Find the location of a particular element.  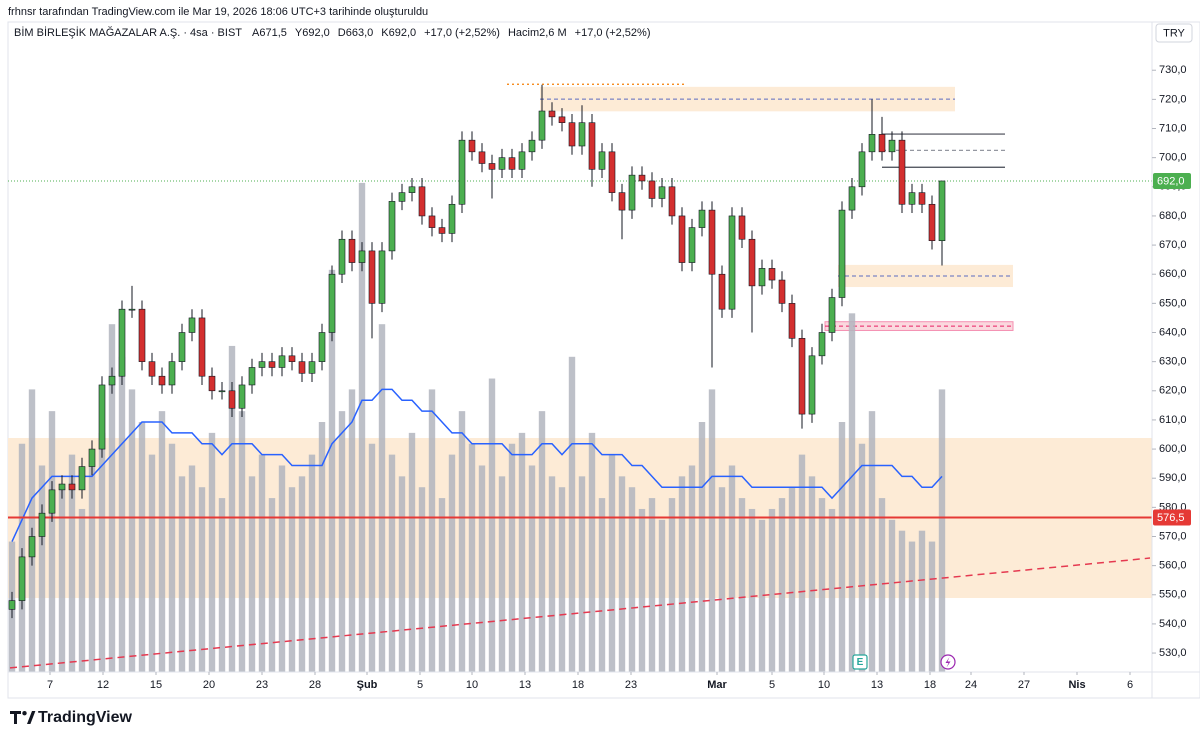

y-tick-label: 560,0 is located at coordinates (1173, 566).